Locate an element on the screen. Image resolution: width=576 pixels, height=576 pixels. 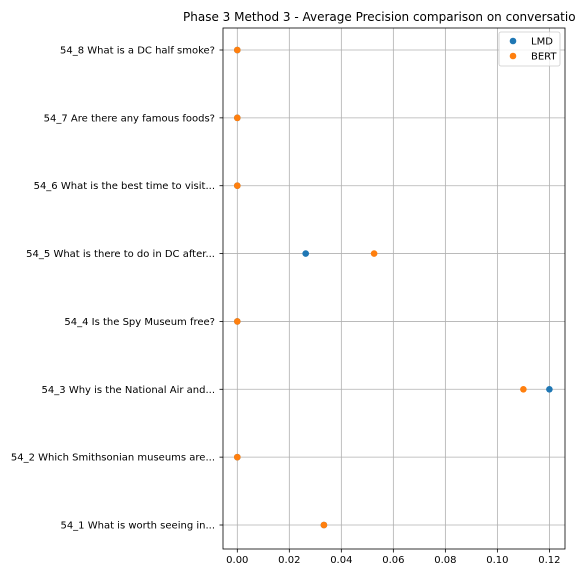
legend: LMD BERT is located at coordinates (529, 49).